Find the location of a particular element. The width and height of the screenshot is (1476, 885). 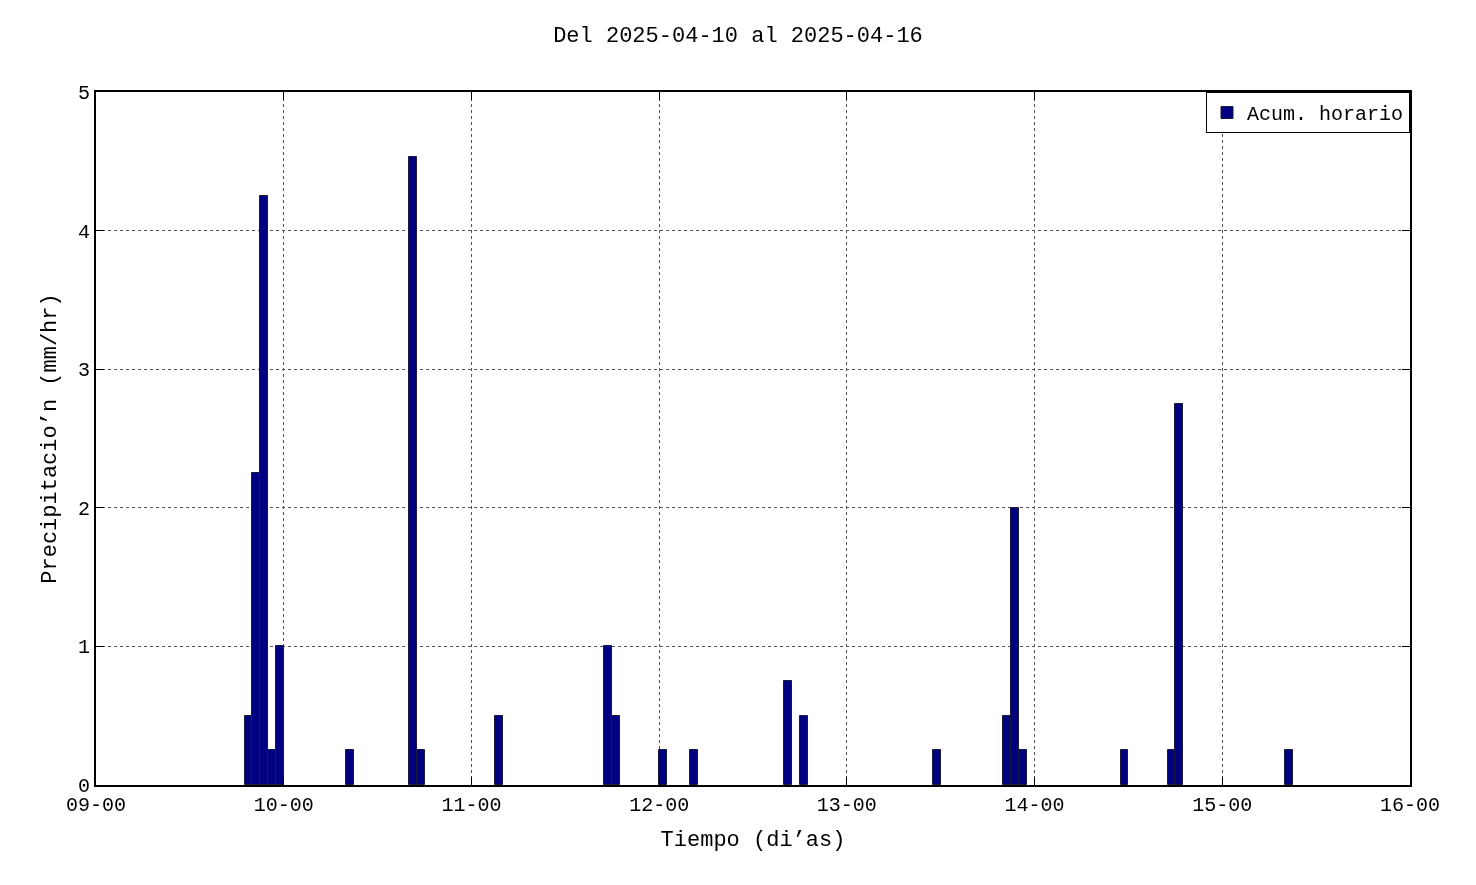

y-tick-label: 1 is located at coordinates (83, 648).